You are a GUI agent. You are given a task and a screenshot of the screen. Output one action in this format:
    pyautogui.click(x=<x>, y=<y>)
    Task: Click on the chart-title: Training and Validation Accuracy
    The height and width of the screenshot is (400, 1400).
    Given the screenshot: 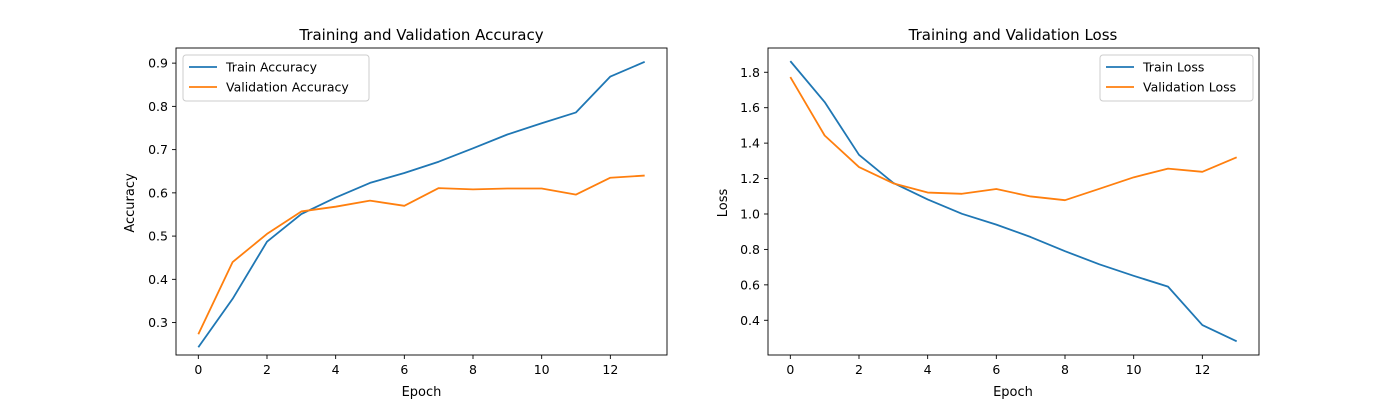 What is the action you would take?
    pyautogui.click(x=420, y=35)
    